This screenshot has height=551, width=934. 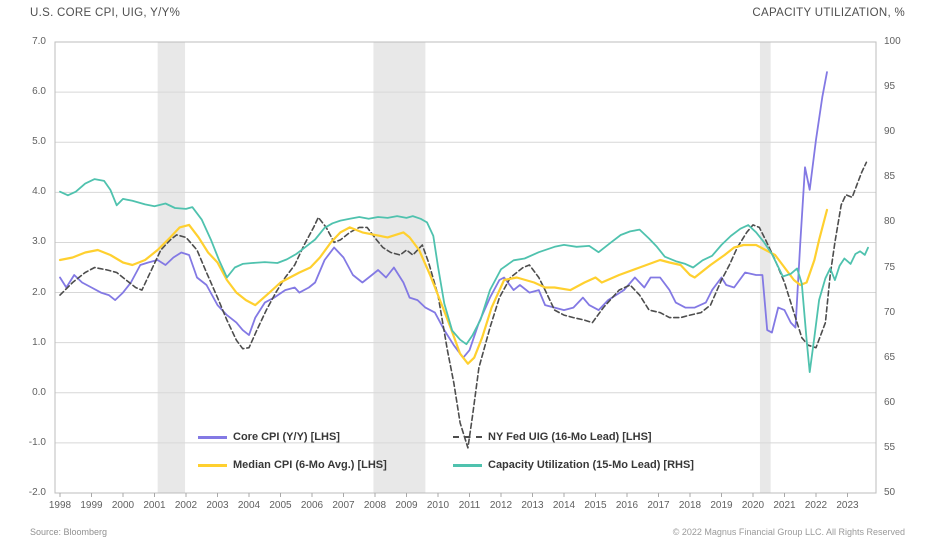 I want to click on lhs-tick-label: 0.0, so click(x=39, y=392).